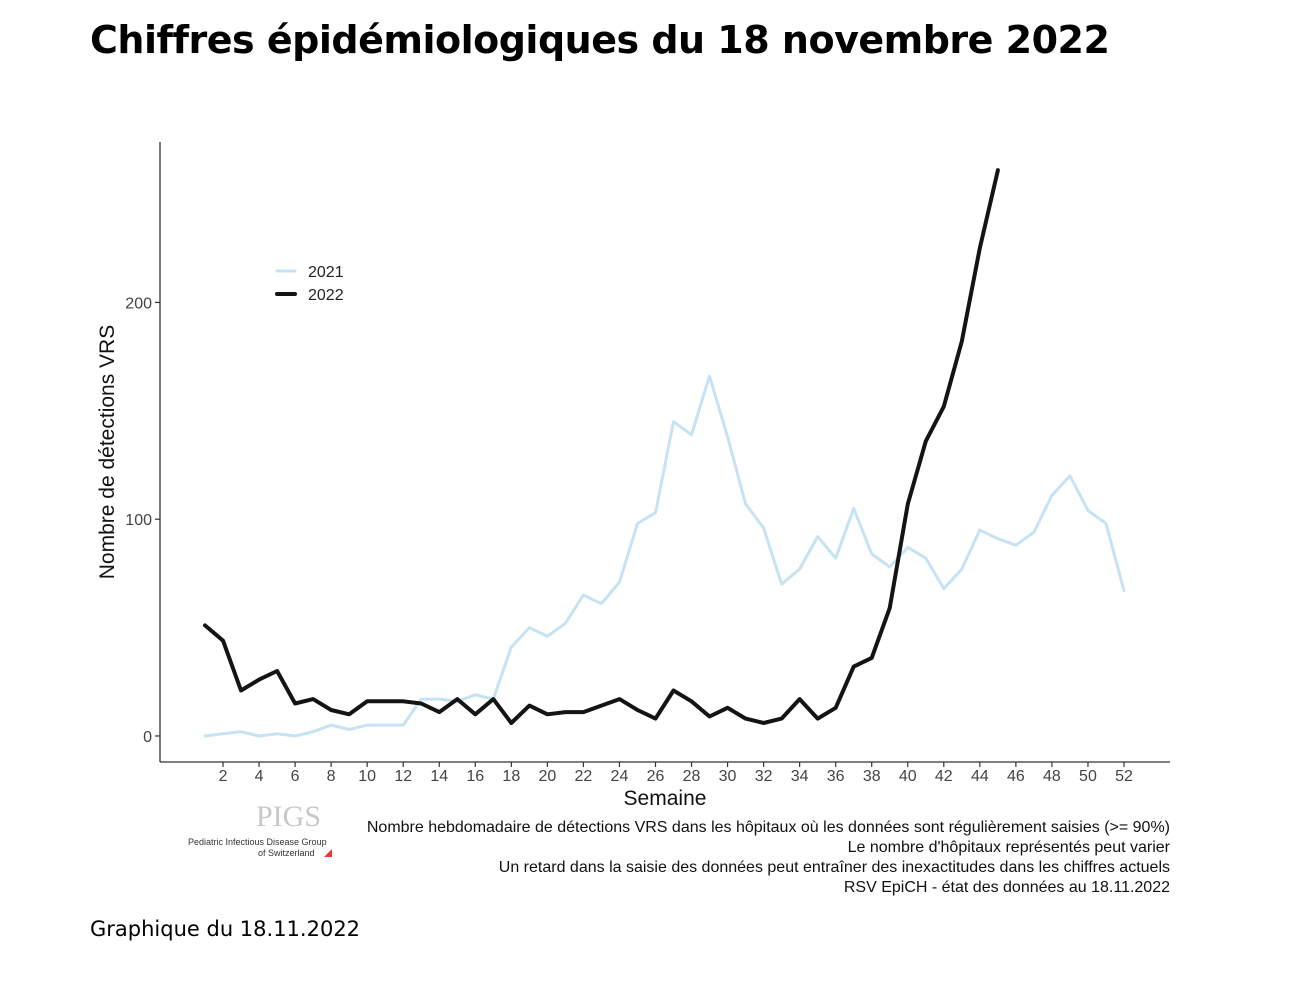 This screenshot has height=989, width=1309. What do you see at coordinates (764, 776) in the screenshot?
I see `x-tick-label: 32` at bounding box center [764, 776].